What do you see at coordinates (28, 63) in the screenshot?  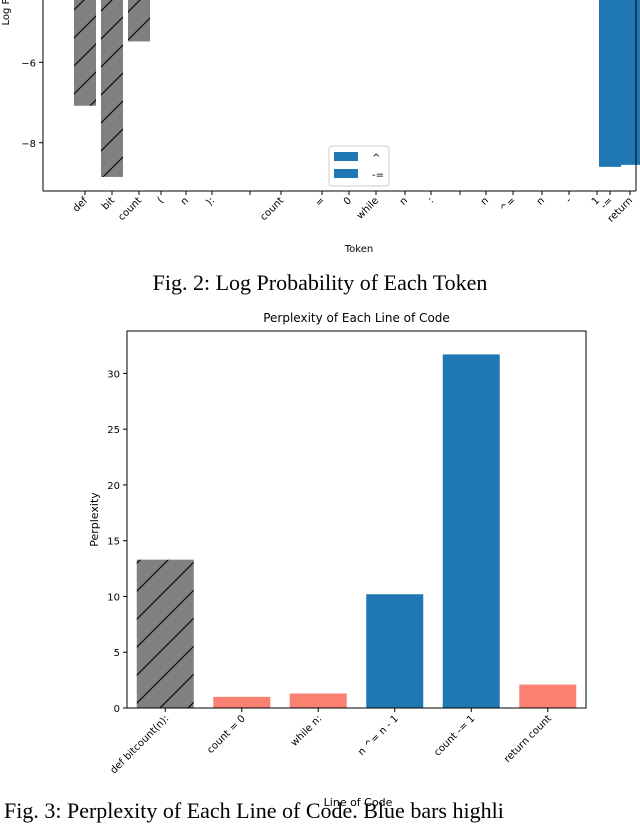 I see `y-tick-label: −6` at bounding box center [28, 63].